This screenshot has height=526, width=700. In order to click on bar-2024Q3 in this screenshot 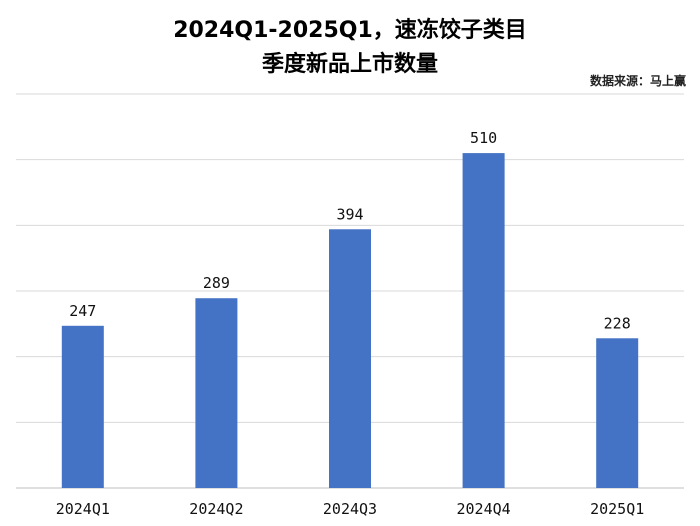, I will do `click(350, 359)`.